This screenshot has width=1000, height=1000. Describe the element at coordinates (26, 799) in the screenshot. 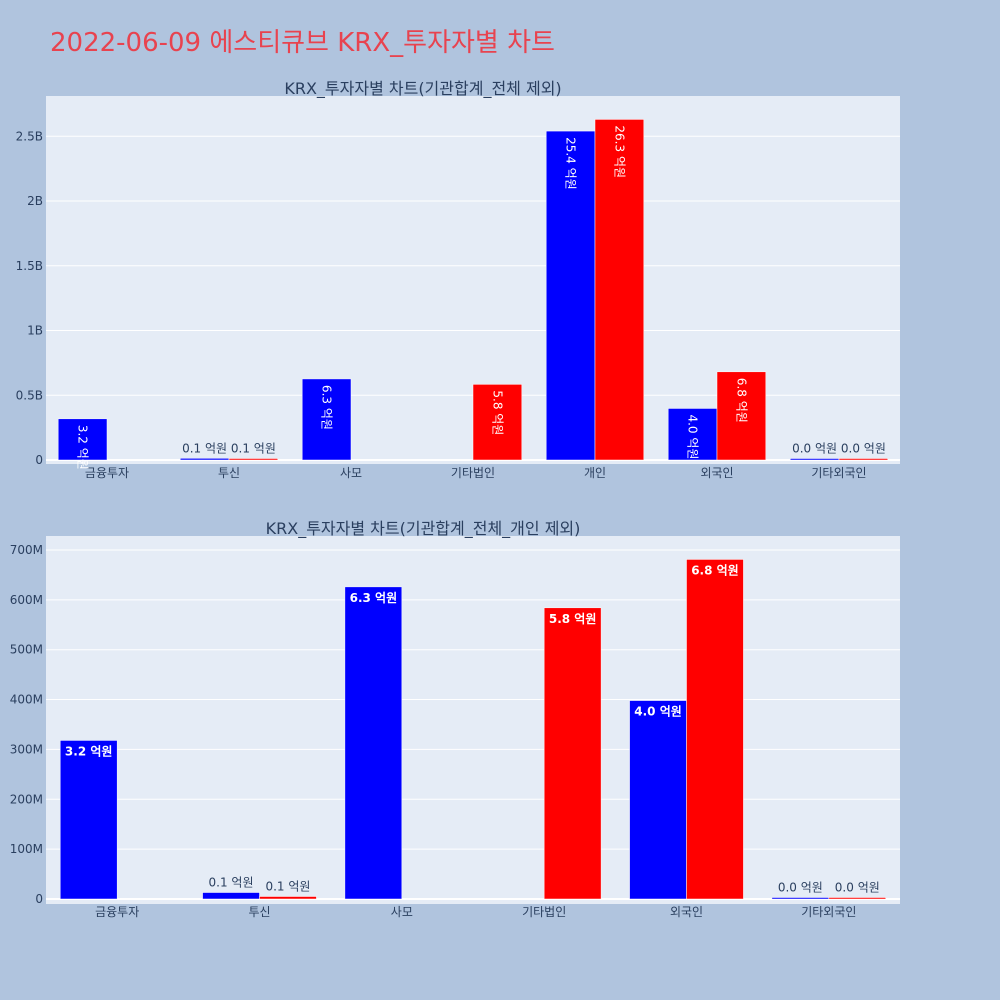

I see `y-tick-label: 200M` at that location.